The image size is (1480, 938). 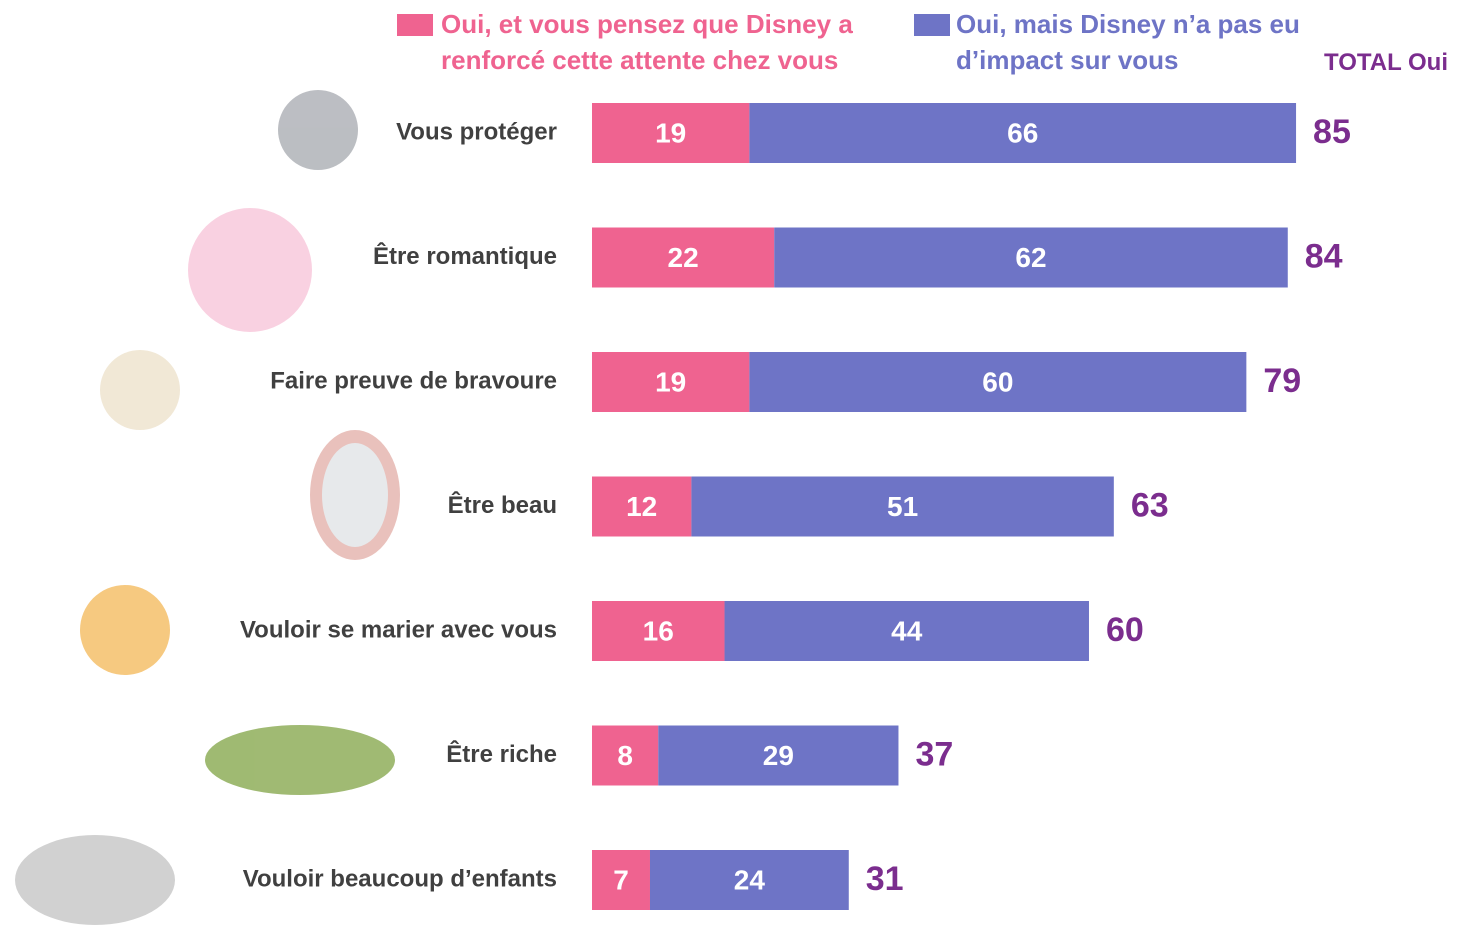 I want to click on value-label: 12, so click(x=641, y=506).